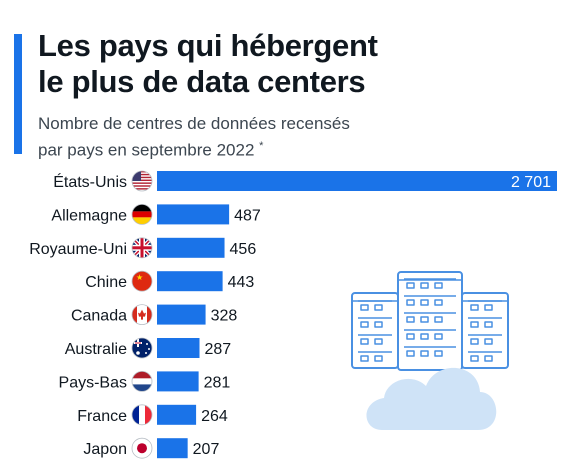  Describe the element at coordinates (99, 316) in the screenshot. I see `category-label: Canada` at that location.